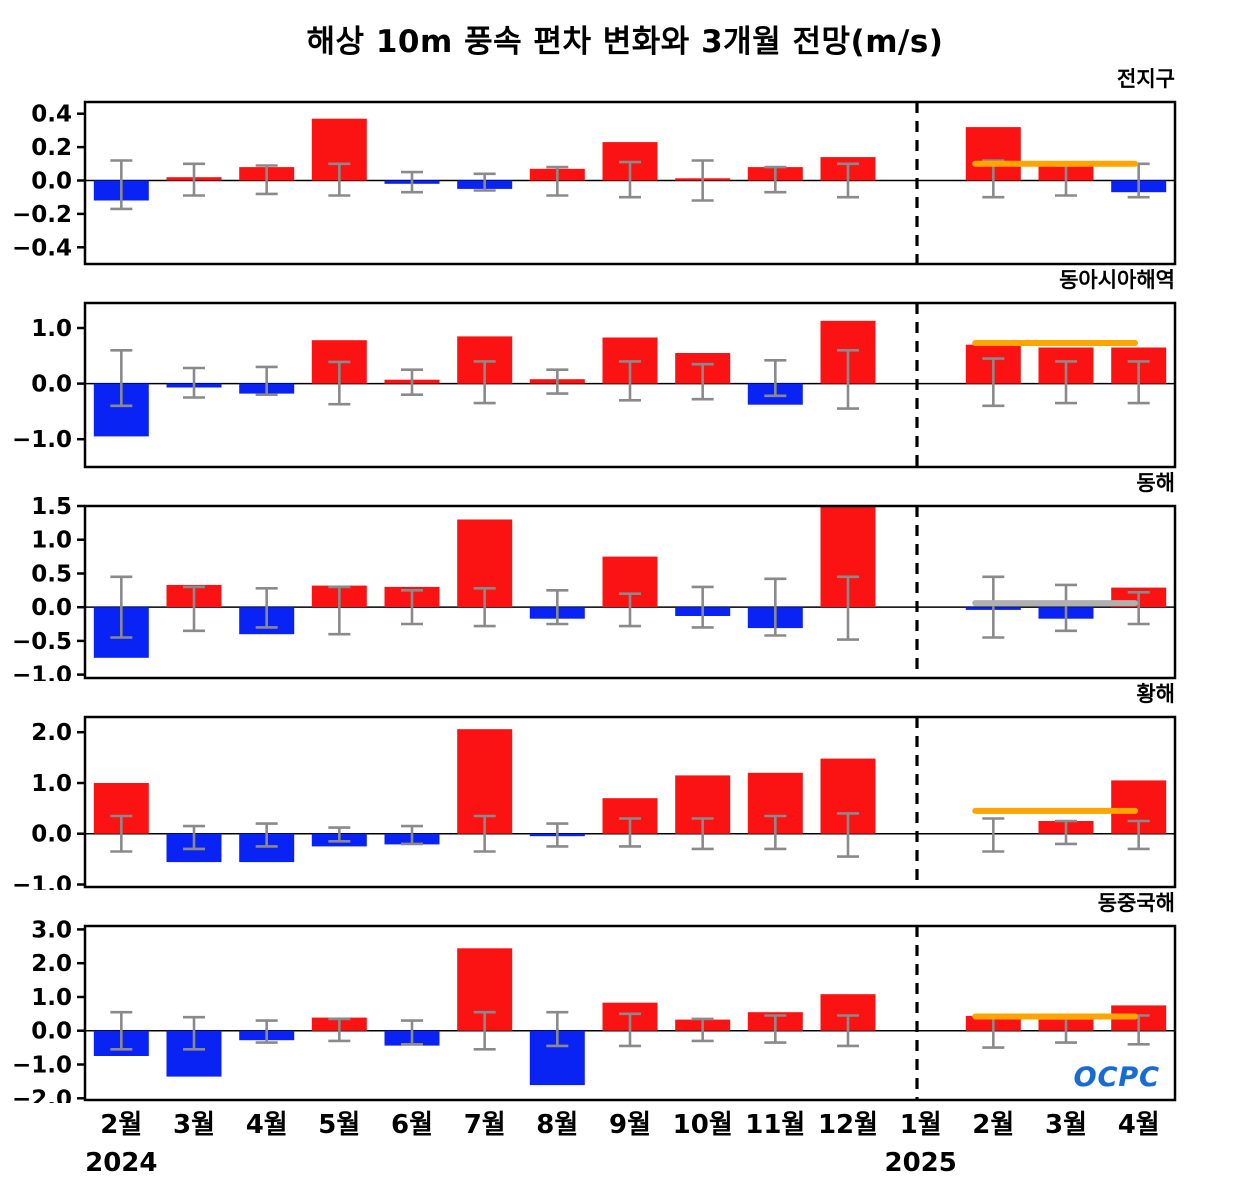 The width and height of the screenshot is (1250, 1200). Describe the element at coordinates (1117, 280) in the screenshot. I see `panel-label-east-asia-seas: 동아시아해역` at that location.